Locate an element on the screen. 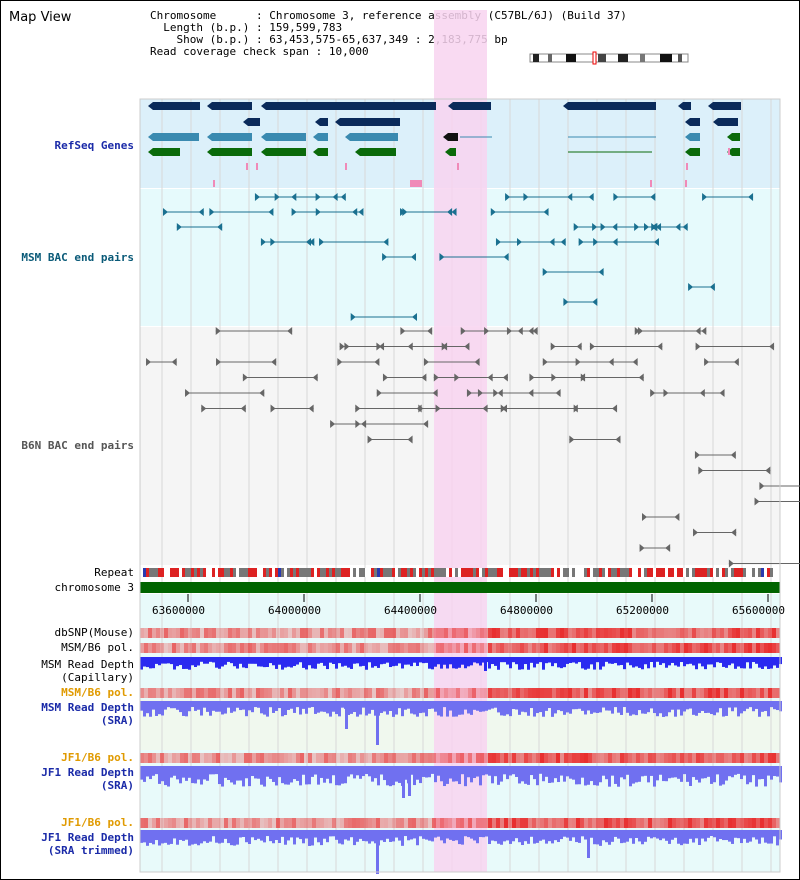  track-label-msm-bac: MSM BAC end pairs is located at coordinates (77, 257).